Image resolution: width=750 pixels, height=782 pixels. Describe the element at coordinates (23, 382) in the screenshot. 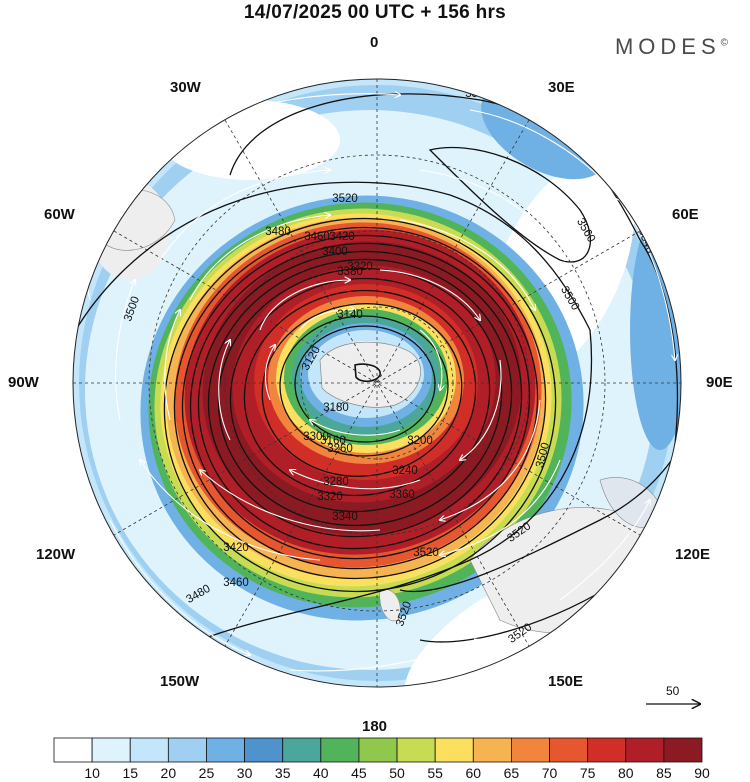

I see `meridian-label-90w: 90W` at that location.